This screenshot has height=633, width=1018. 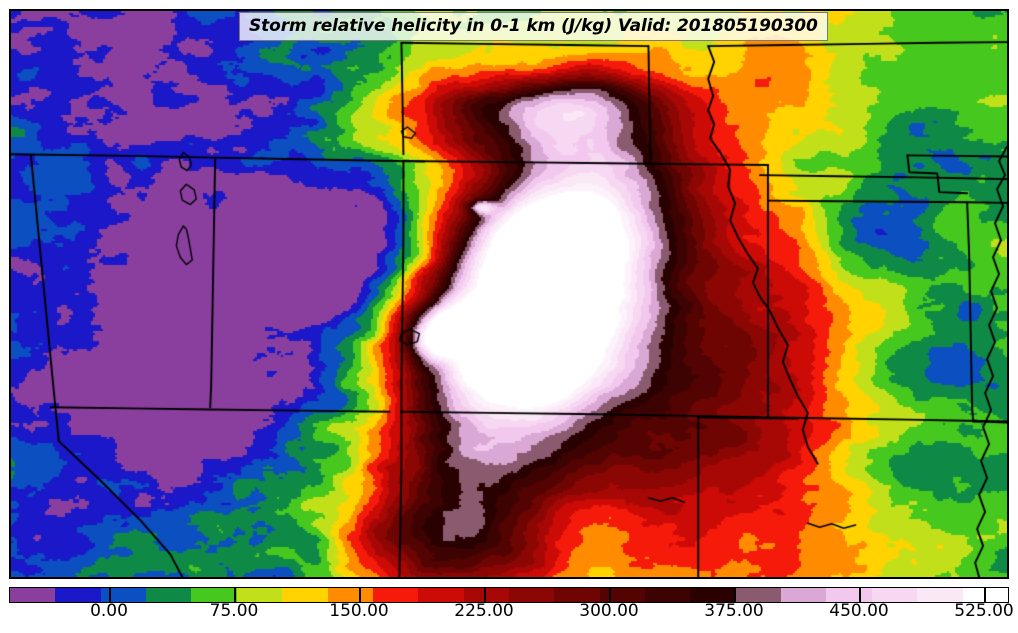 What do you see at coordinates (984, 611) in the screenshot?
I see `colorbar-tick-label: 525.00` at bounding box center [984, 611].